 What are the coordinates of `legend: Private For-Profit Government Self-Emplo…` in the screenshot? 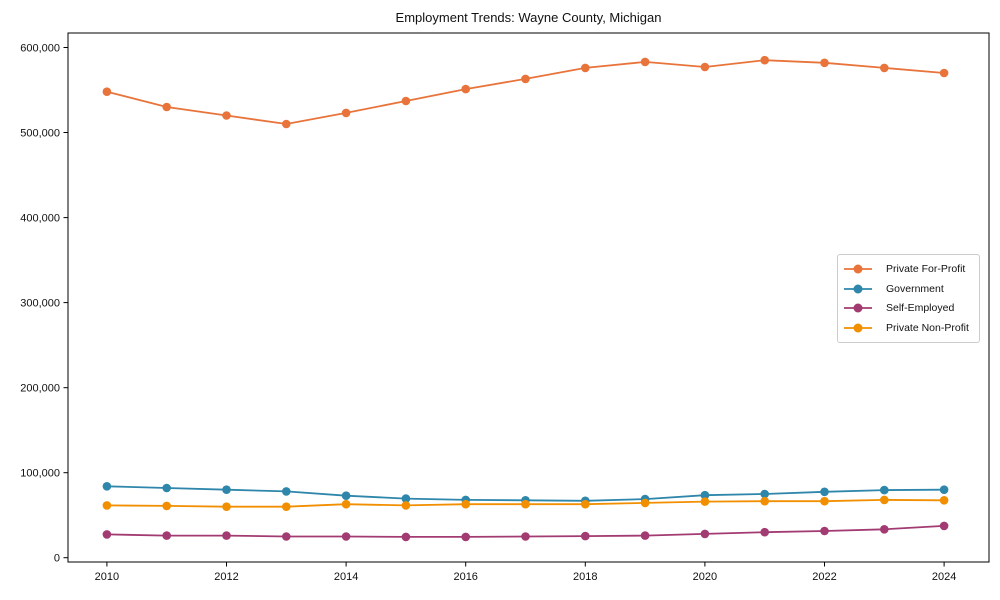 It's located at (908, 298).